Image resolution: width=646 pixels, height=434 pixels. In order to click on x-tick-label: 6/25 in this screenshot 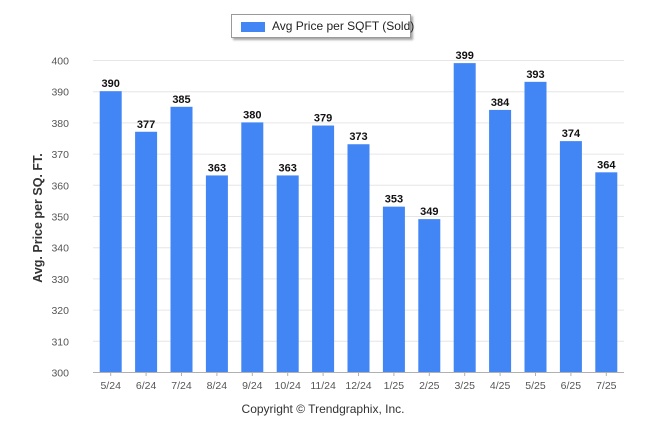, I will do `click(571, 386)`.